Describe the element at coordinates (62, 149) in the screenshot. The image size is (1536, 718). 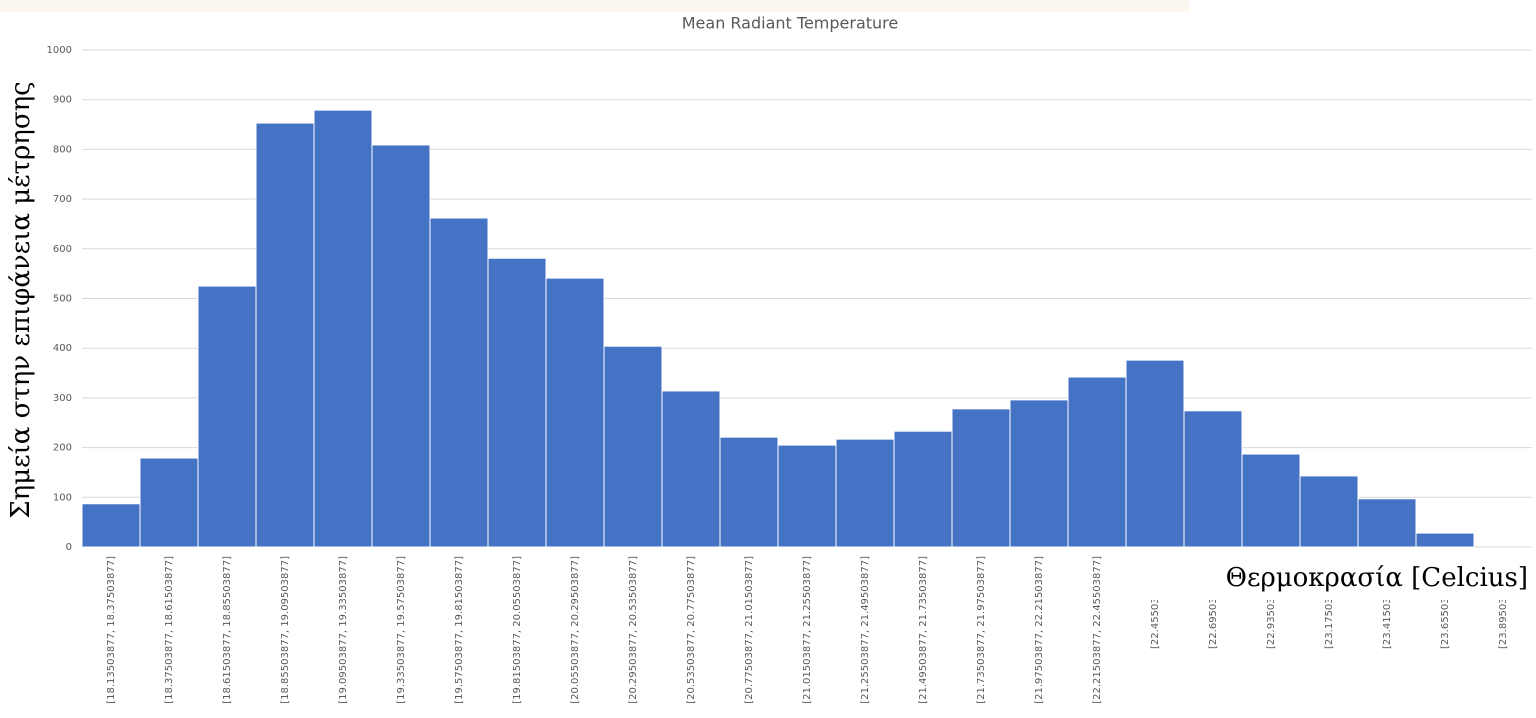
I see `y-tick-label: 800` at that location.